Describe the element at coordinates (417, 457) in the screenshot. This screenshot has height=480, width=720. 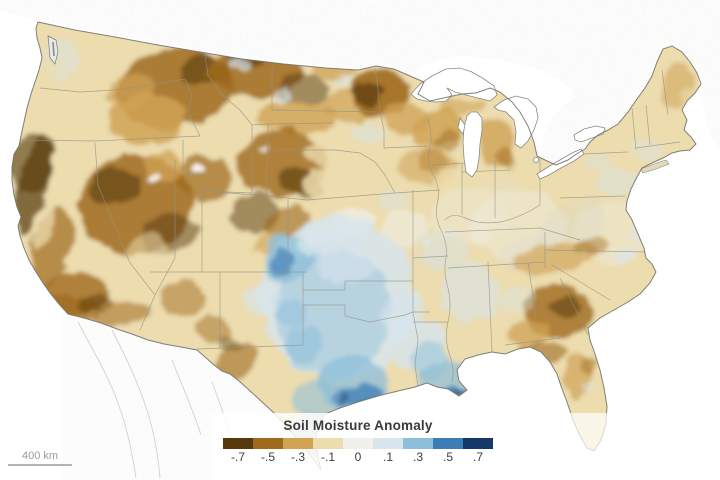
I see `legend-tick-label: .3` at that location.